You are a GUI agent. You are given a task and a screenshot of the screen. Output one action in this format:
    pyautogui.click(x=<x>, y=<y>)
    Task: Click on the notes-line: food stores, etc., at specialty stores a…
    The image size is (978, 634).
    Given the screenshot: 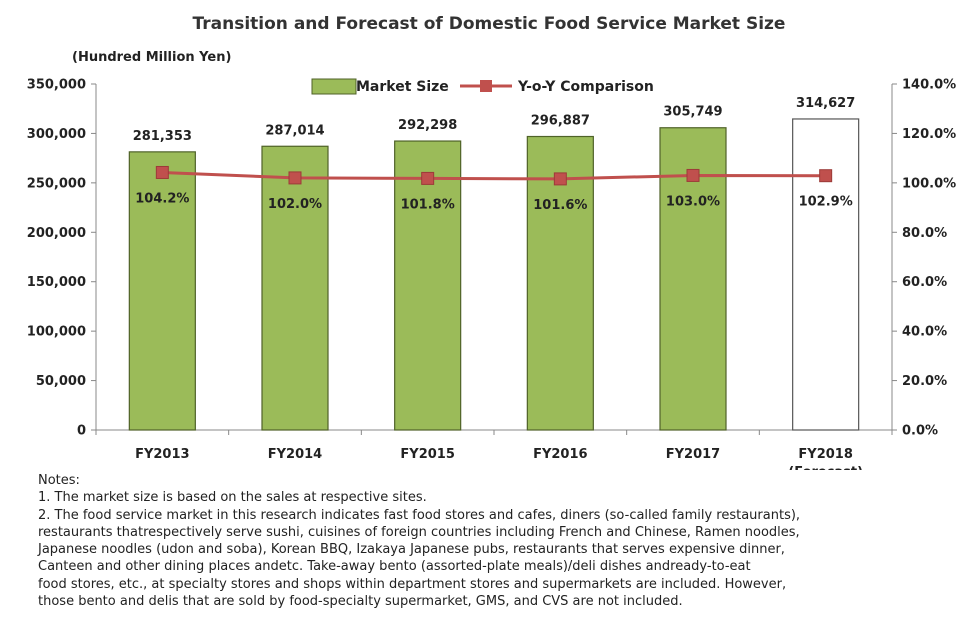 What is the action you would take?
    pyautogui.click(x=412, y=584)
    